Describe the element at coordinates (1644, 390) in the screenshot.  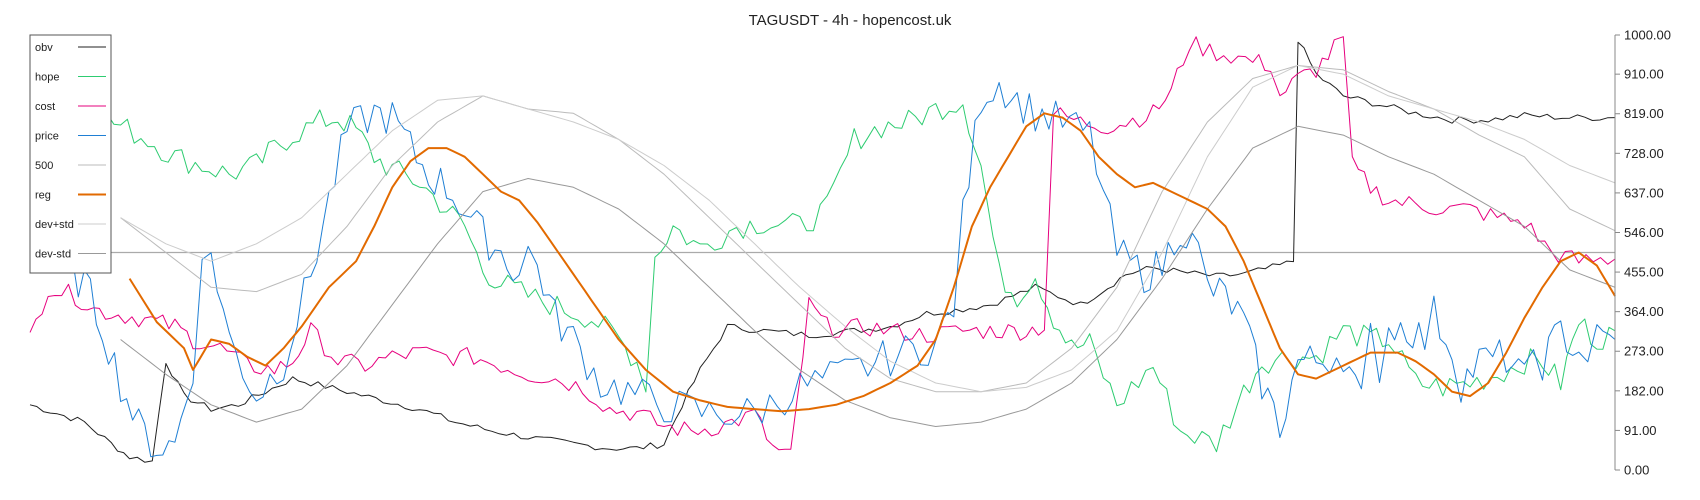
I see `y-tick-label: 182.00` at that location.